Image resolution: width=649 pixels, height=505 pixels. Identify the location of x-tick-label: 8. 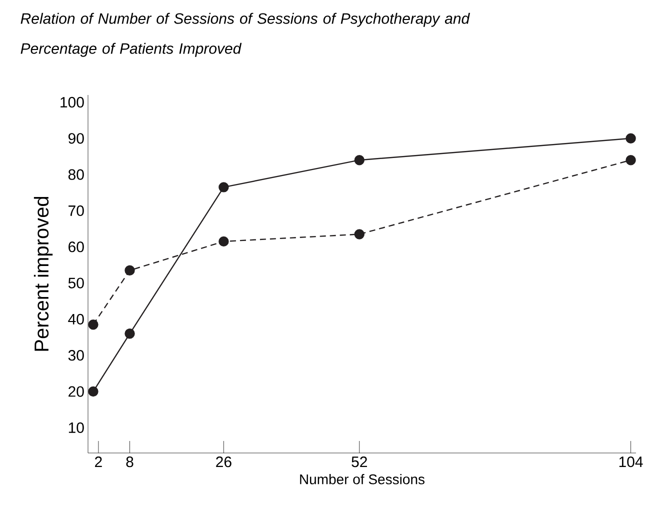
(130, 462).